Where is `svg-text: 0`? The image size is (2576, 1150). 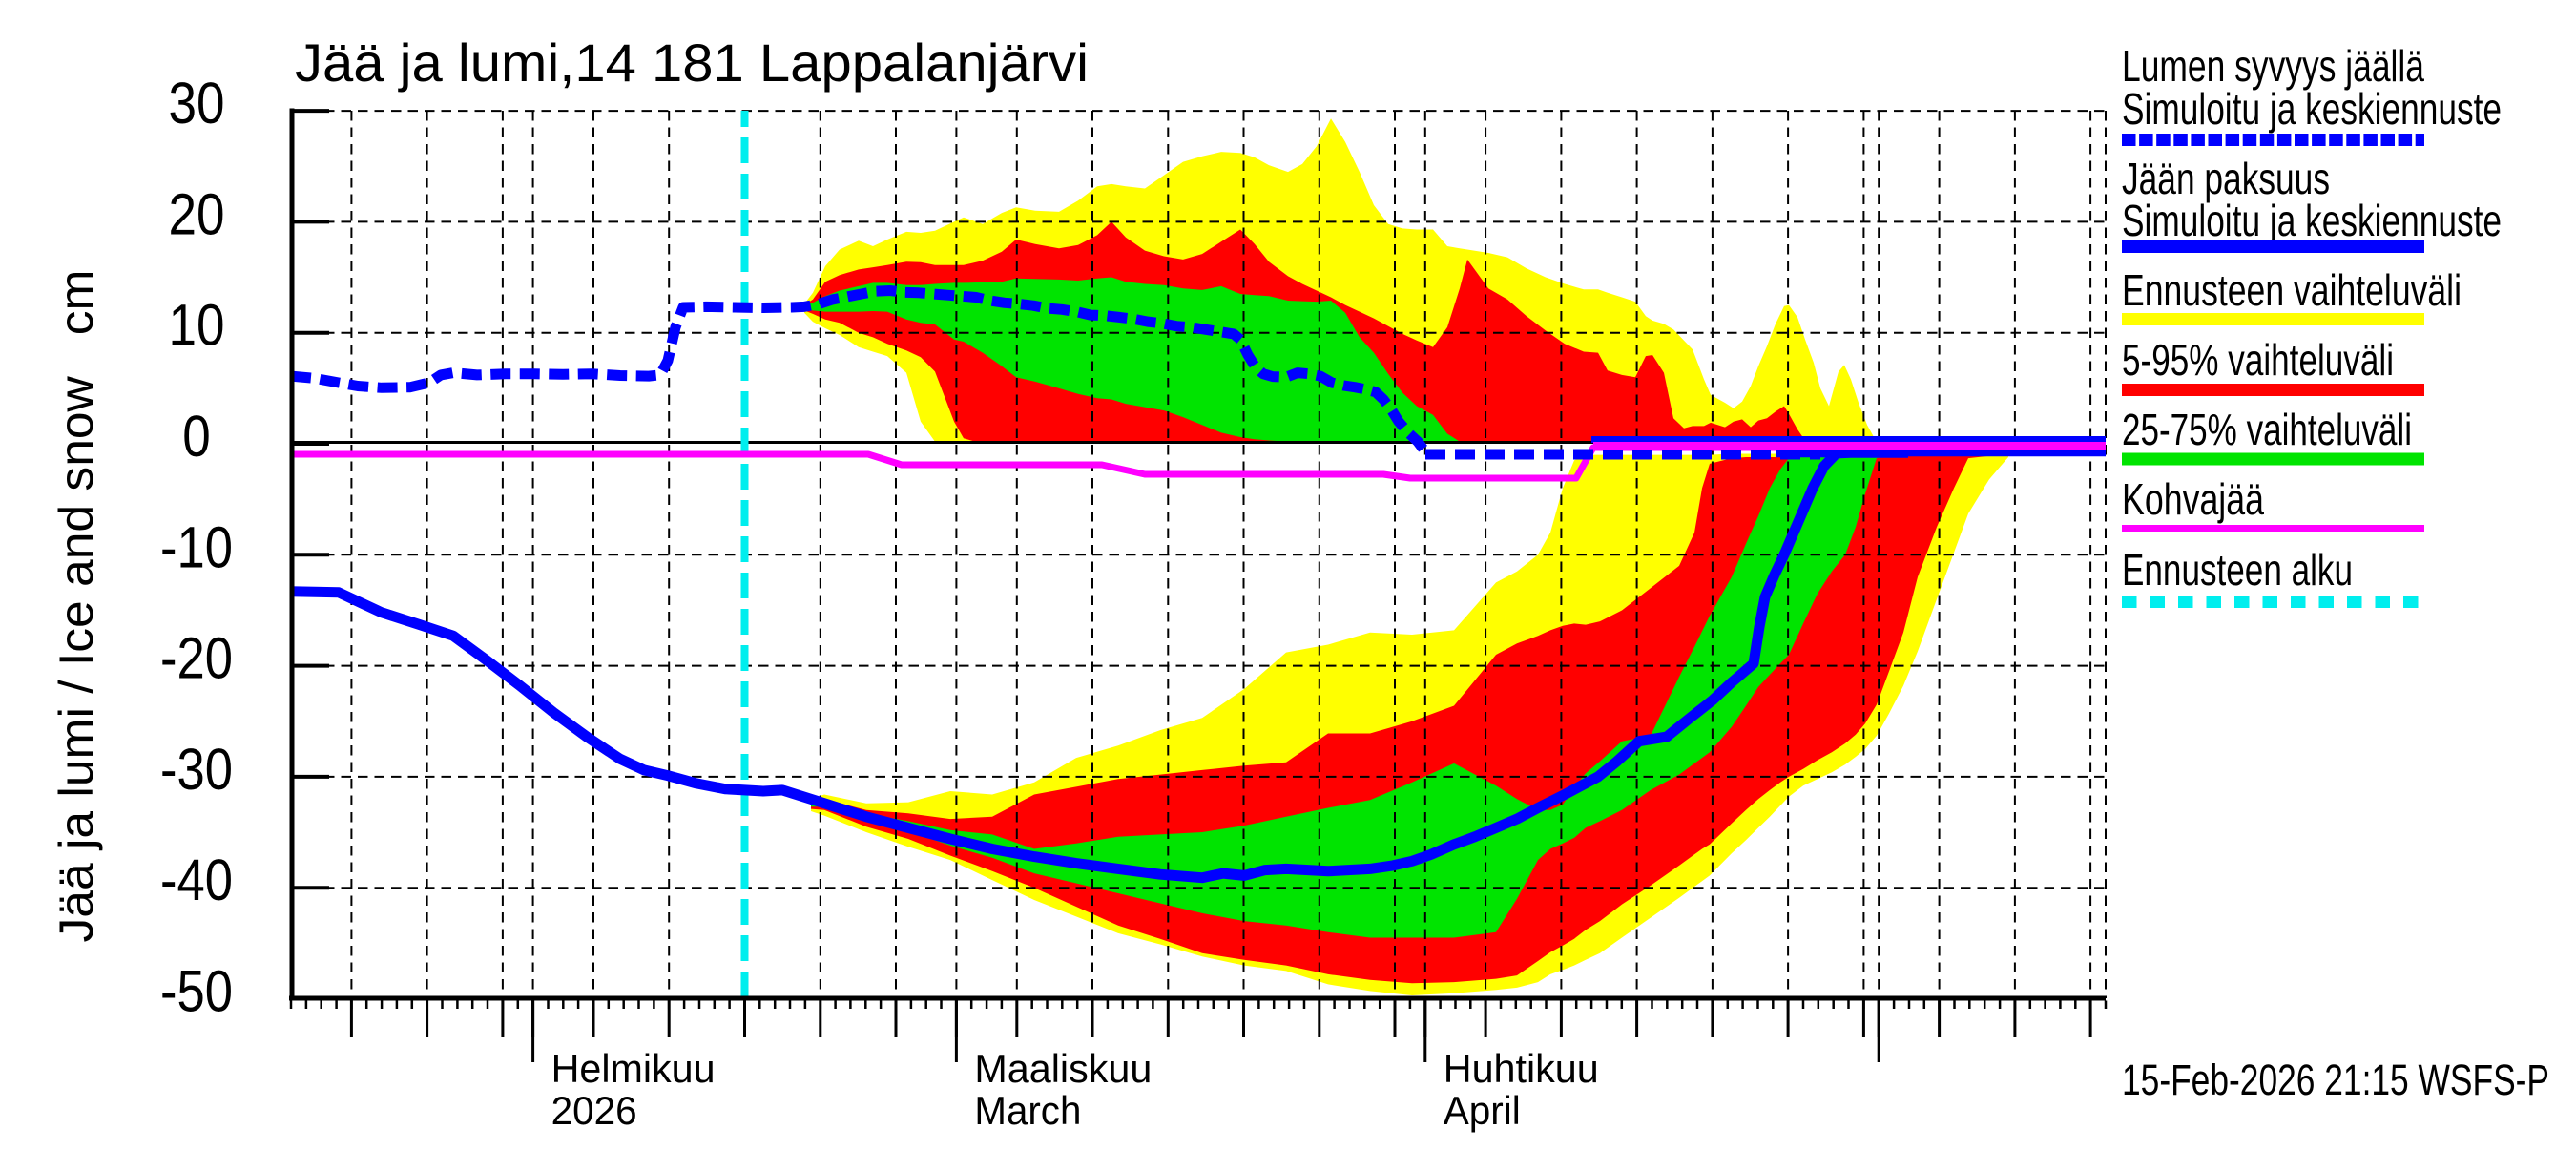
svg-text: 0 is located at coordinates (196, 436).